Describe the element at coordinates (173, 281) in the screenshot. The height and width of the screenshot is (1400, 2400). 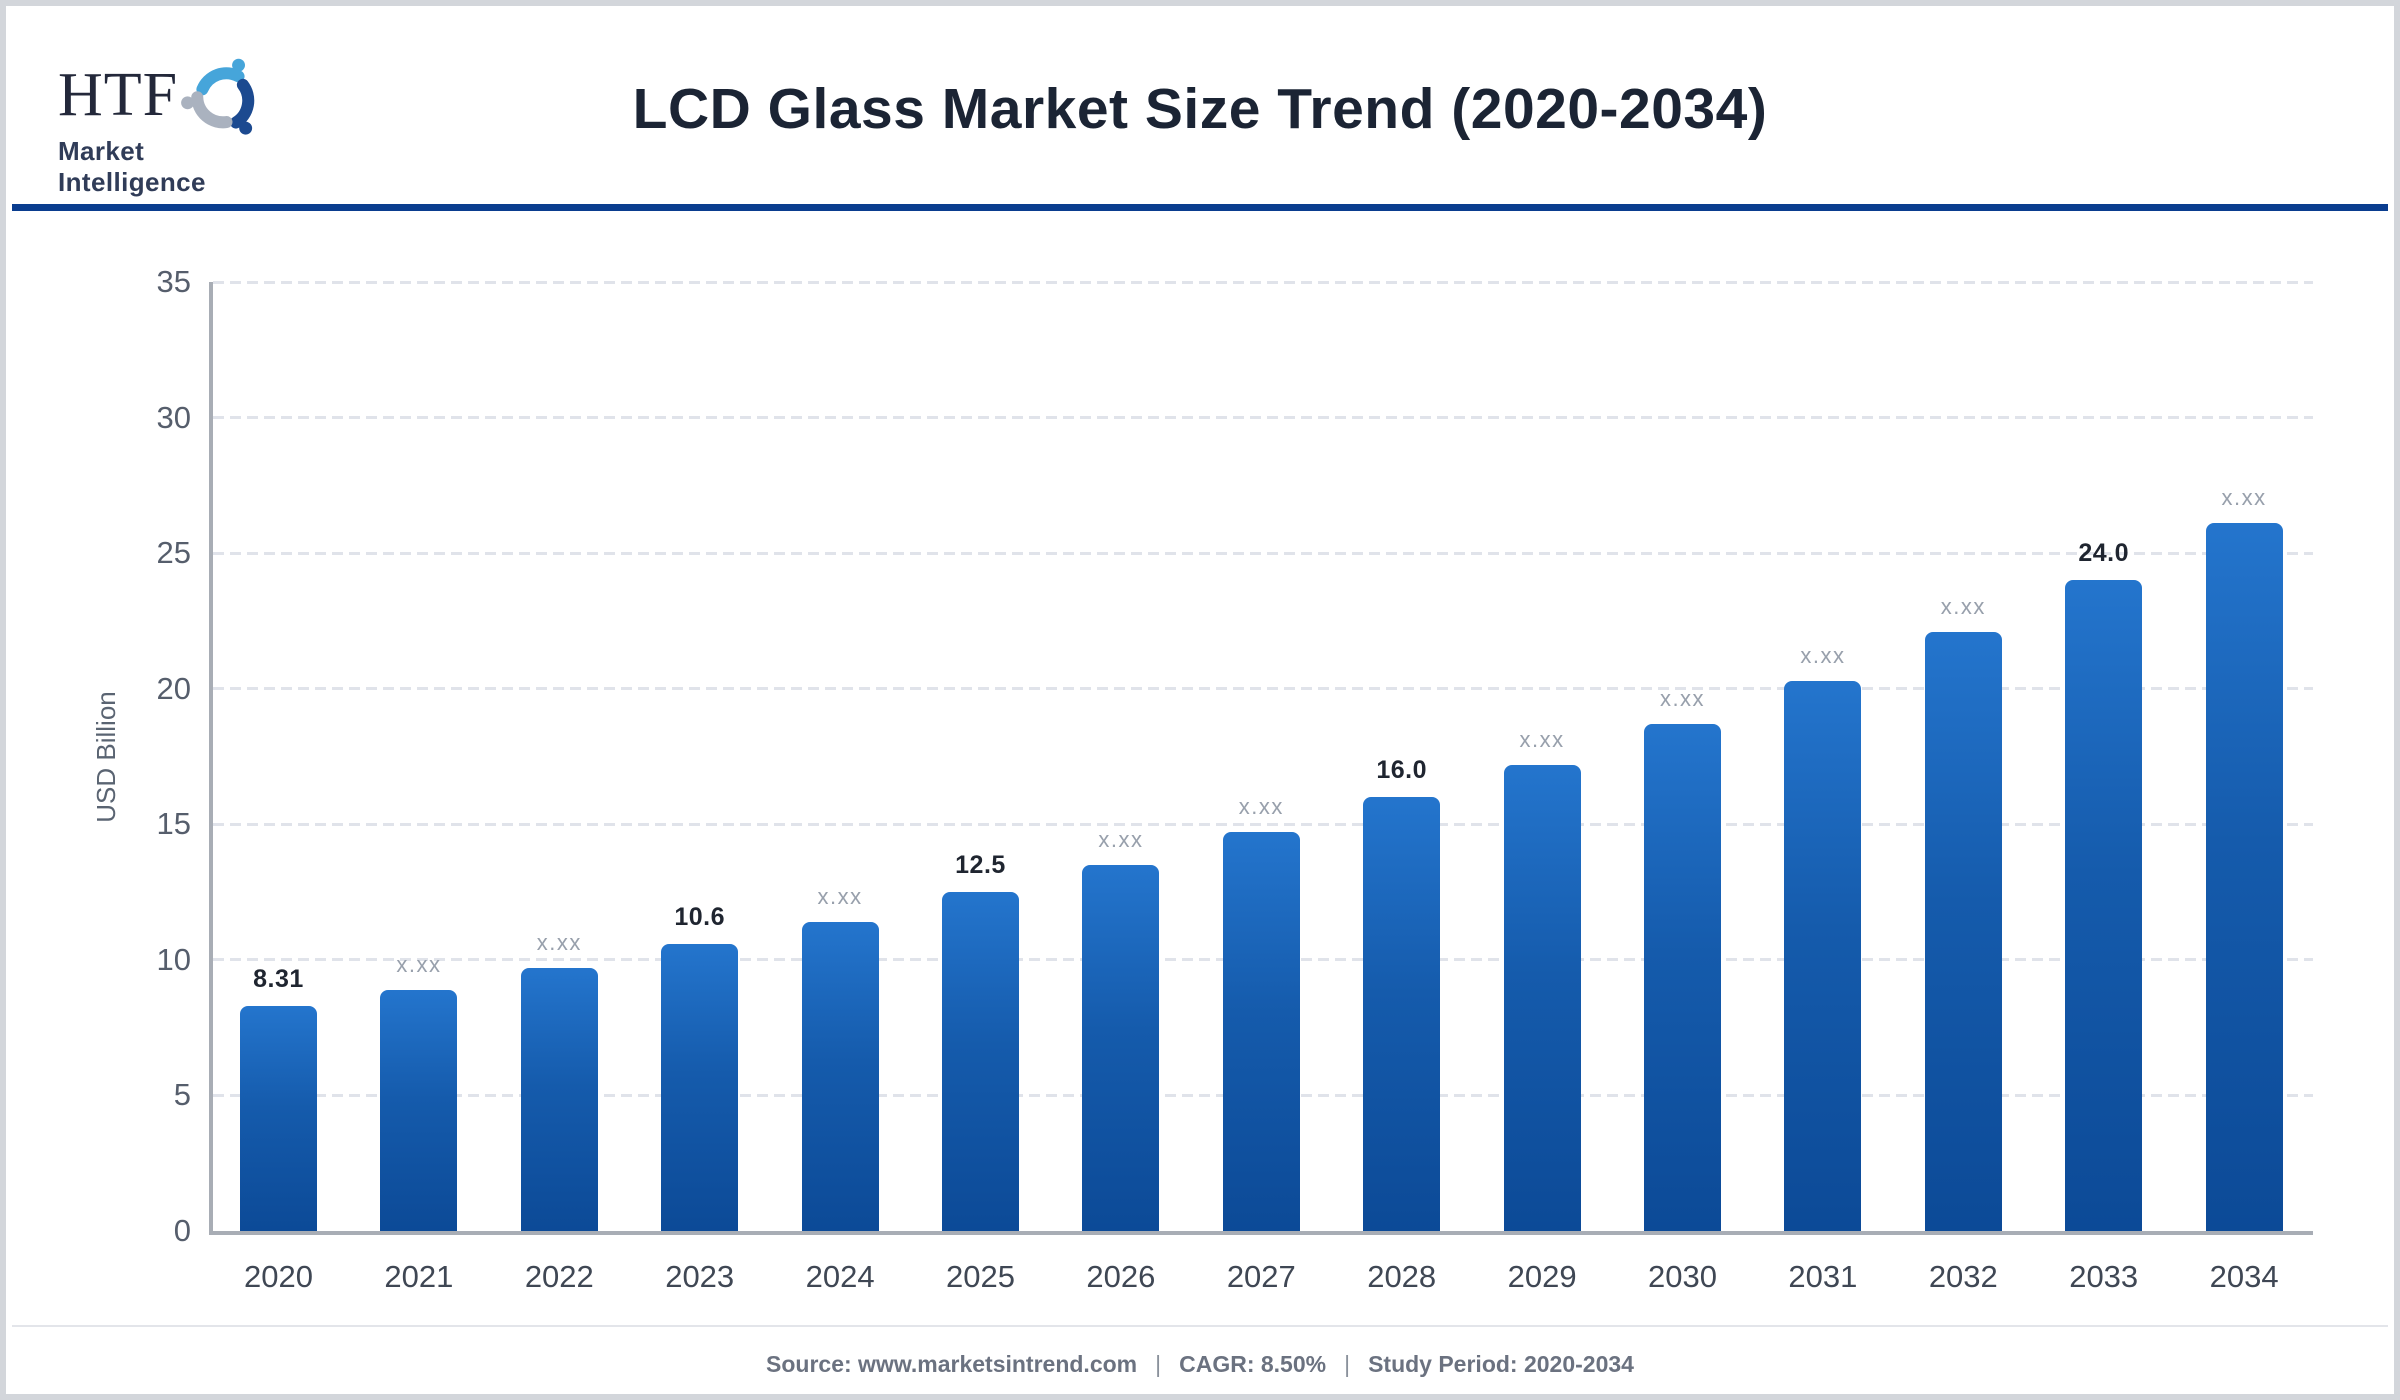
I see `y-tick-35: 35` at that location.